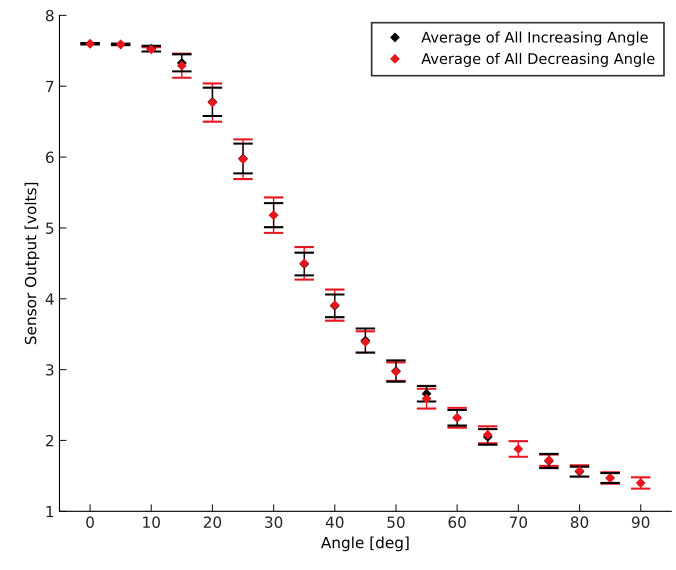 The width and height of the screenshot is (676, 570). I want to click on y-tick-label: 3, so click(50, 370).